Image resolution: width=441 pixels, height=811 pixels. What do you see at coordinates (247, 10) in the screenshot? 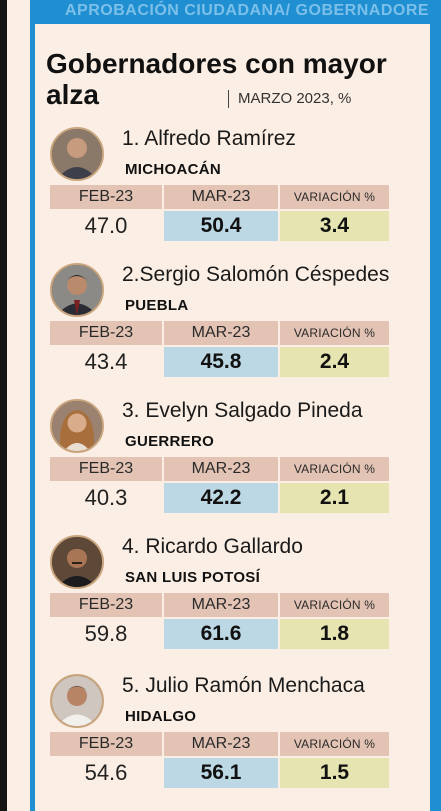
I see `banner-text: APROBACIÓN CIUDADANA/ GOBERNADORES` at bounding box center [247, 10].